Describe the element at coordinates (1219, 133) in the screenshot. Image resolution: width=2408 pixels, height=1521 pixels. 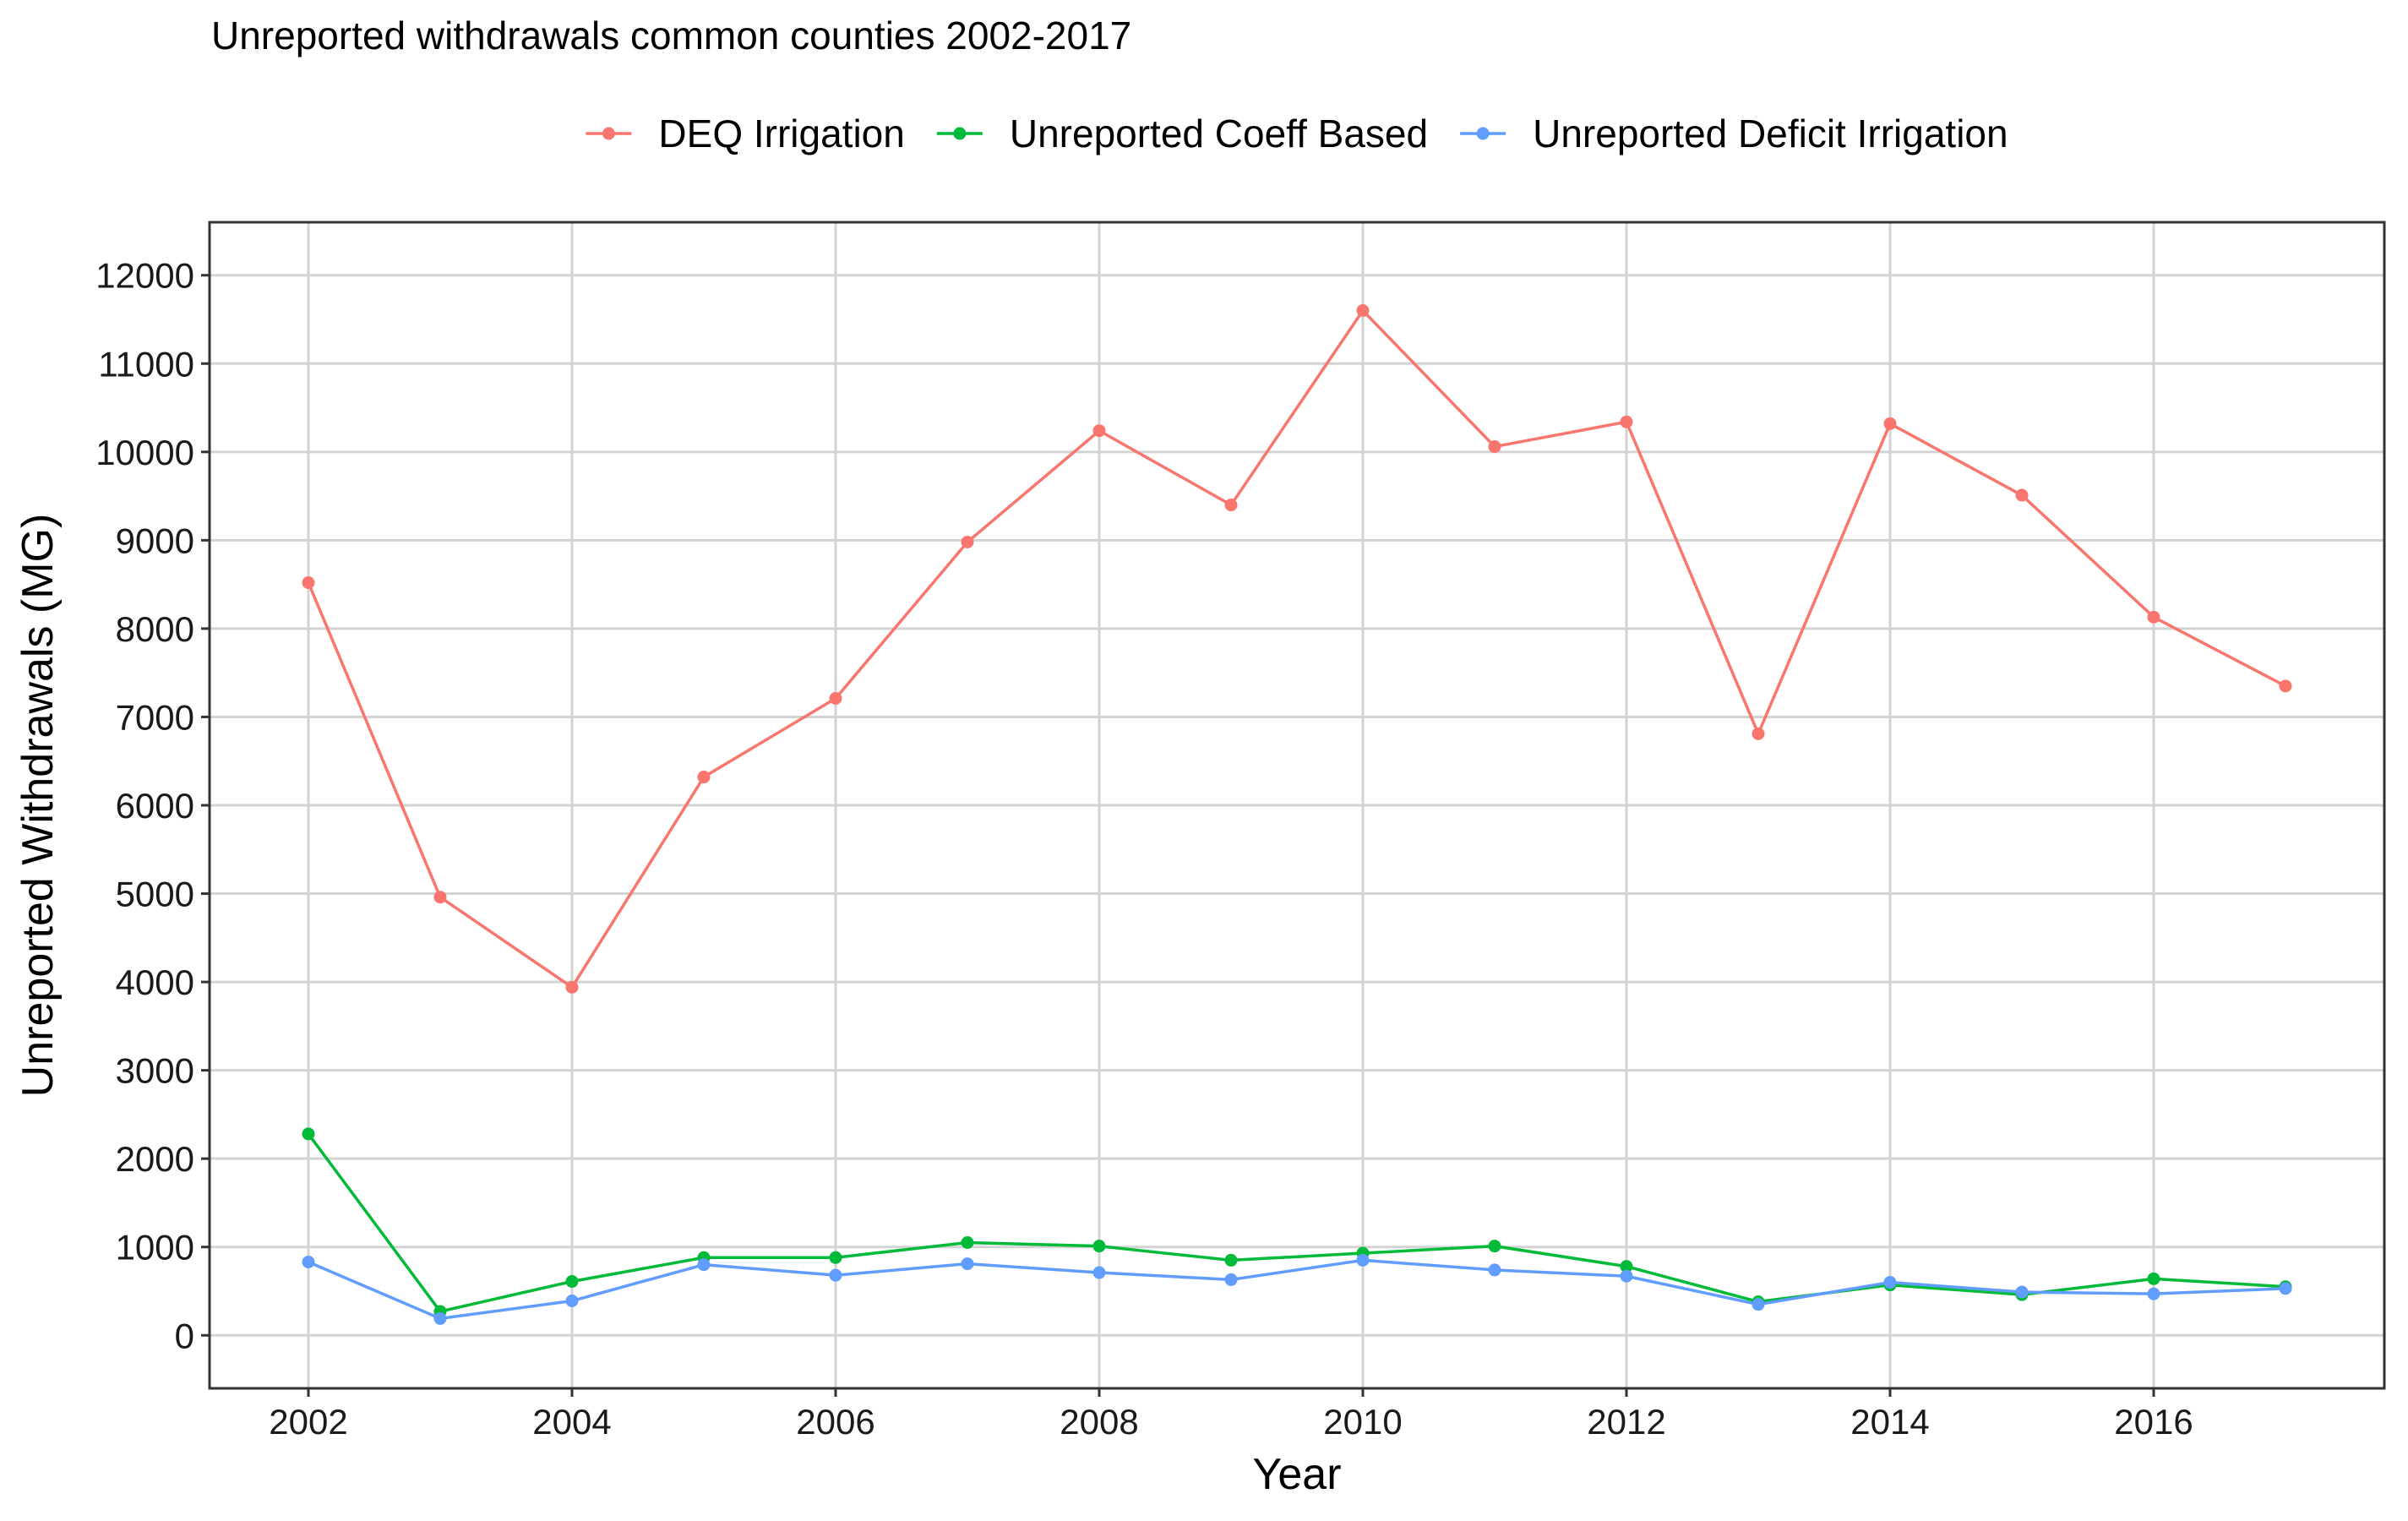
I see `legend-label: Unreported Coeff Based` at that location.